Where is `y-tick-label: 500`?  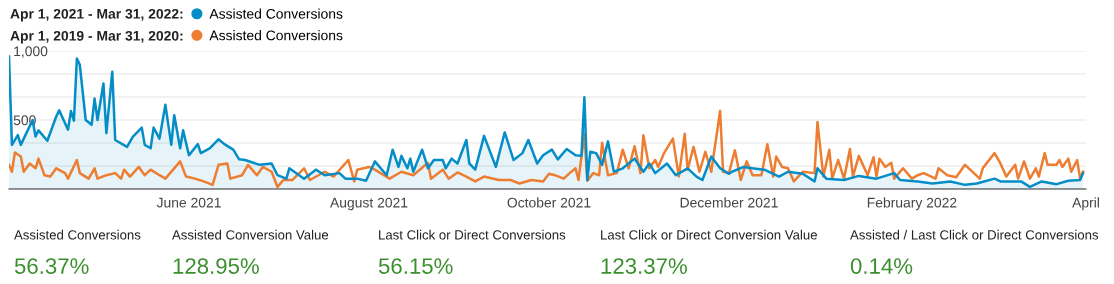
y-tick-label: 500 is located at coordinates (24, 120).